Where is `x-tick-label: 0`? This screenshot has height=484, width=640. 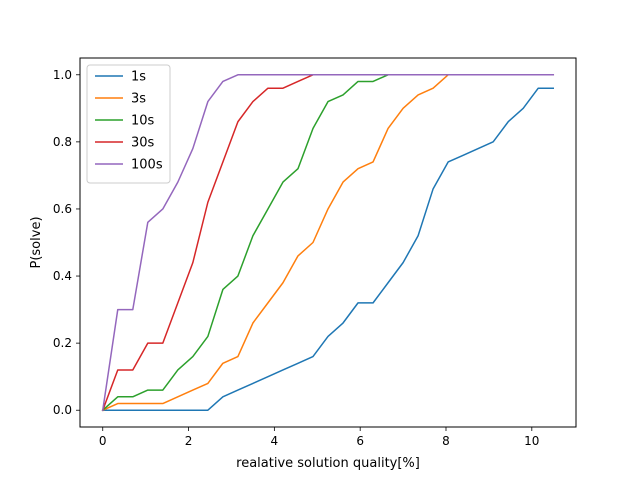 x-tick-label: 0 is located at coordinates (103, 441).